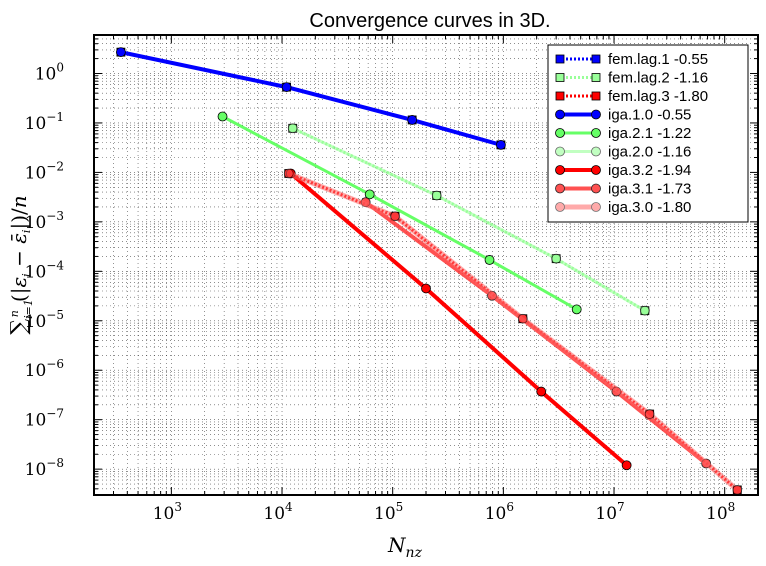 The width and height of the screenshot is (766, 566). I want to click on series-line, so click(311, 98).